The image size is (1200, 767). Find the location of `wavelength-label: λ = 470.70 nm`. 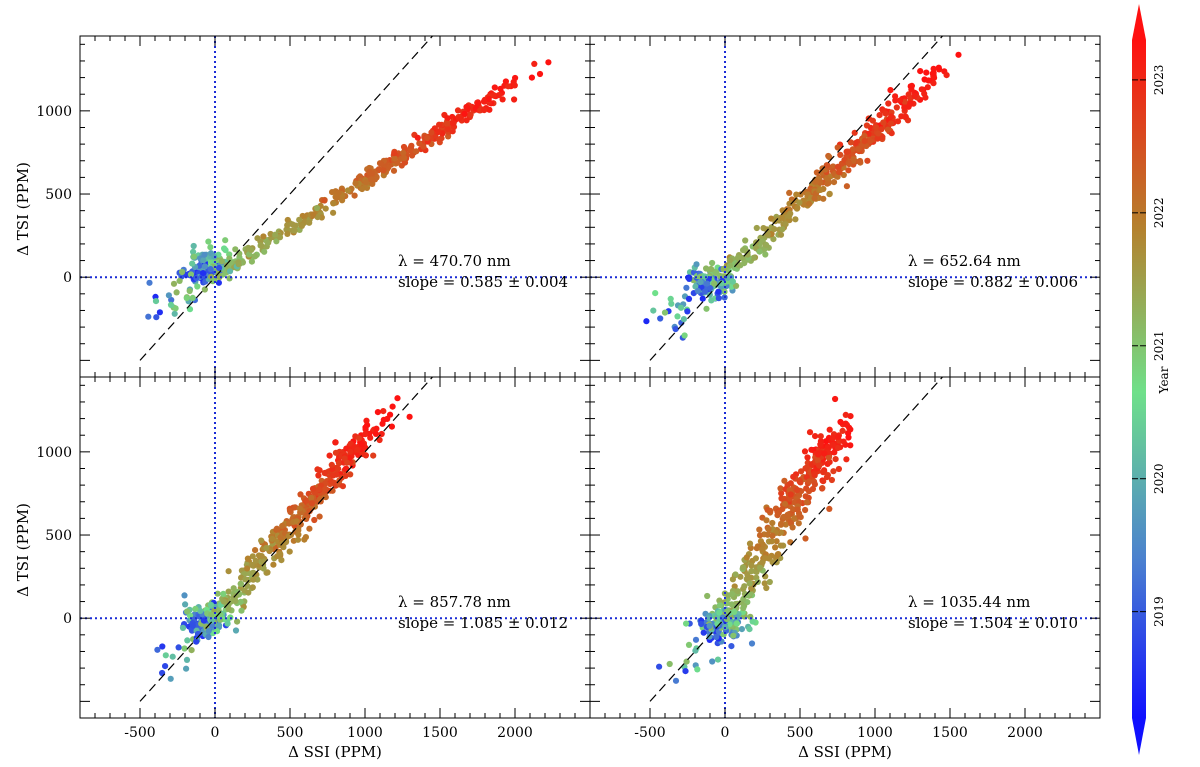

wavelength-label: λ = 470.70 nm is located at coordinates (454, 261).